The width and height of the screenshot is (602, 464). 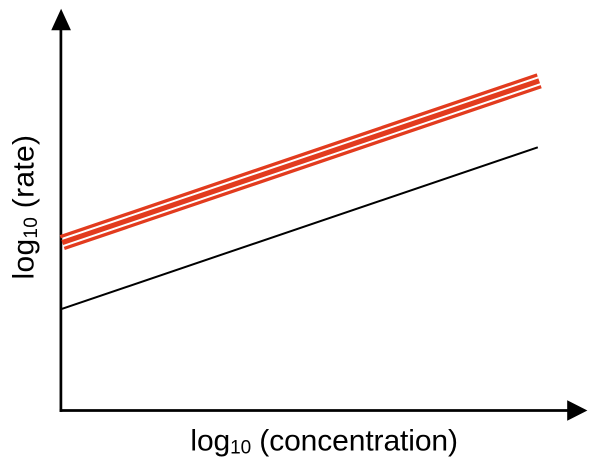 I want to click on svg-text: log10 (rate), so click(x=25, y=207).